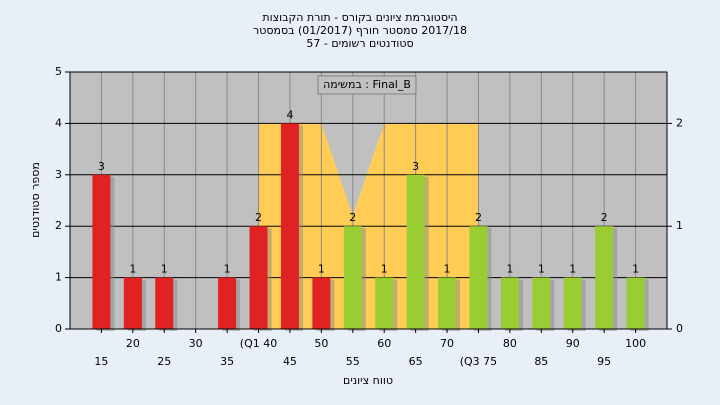 The image size is (720, 405). I want to click on y-tick-label: 3, so click(58, 174).